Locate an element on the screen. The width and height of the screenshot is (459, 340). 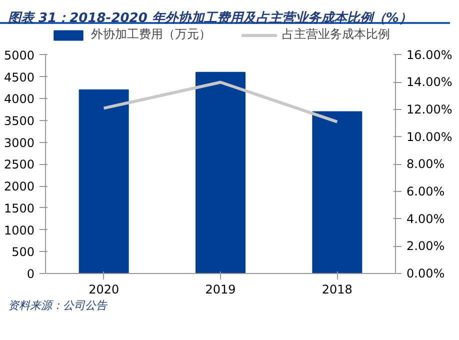
y-tick-label: 3500 is located at coordinates (19, 121).